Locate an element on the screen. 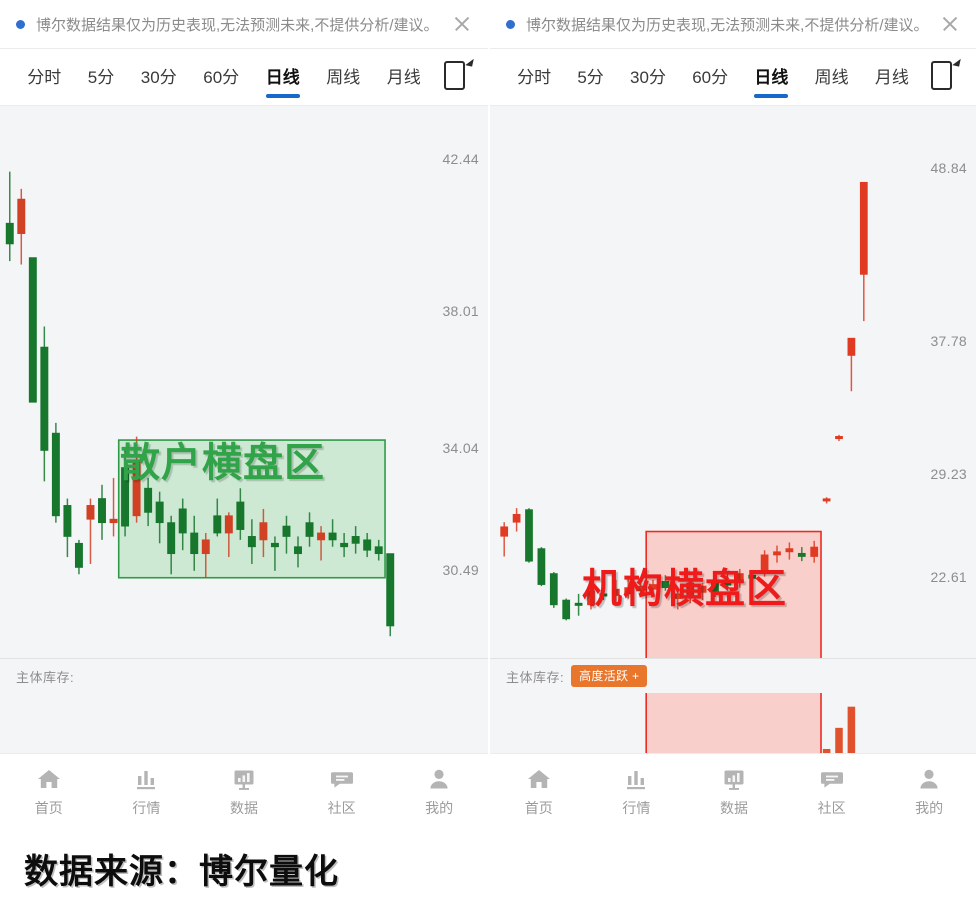  left-inventory-strip: 主体库存: is located at coordinates (244, 676).